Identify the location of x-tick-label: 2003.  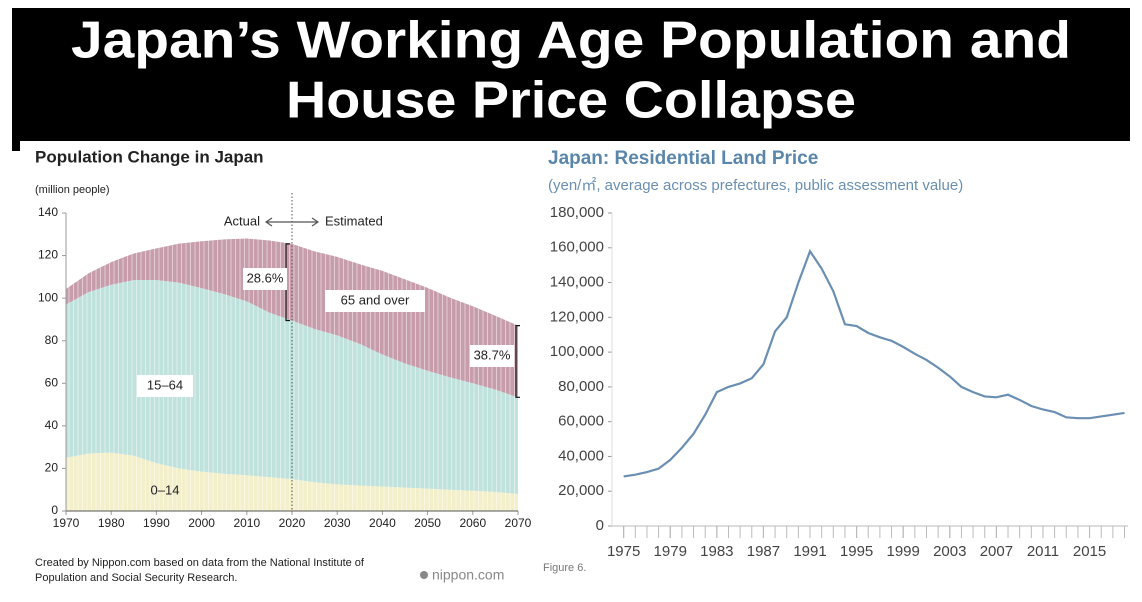
(949, 551).